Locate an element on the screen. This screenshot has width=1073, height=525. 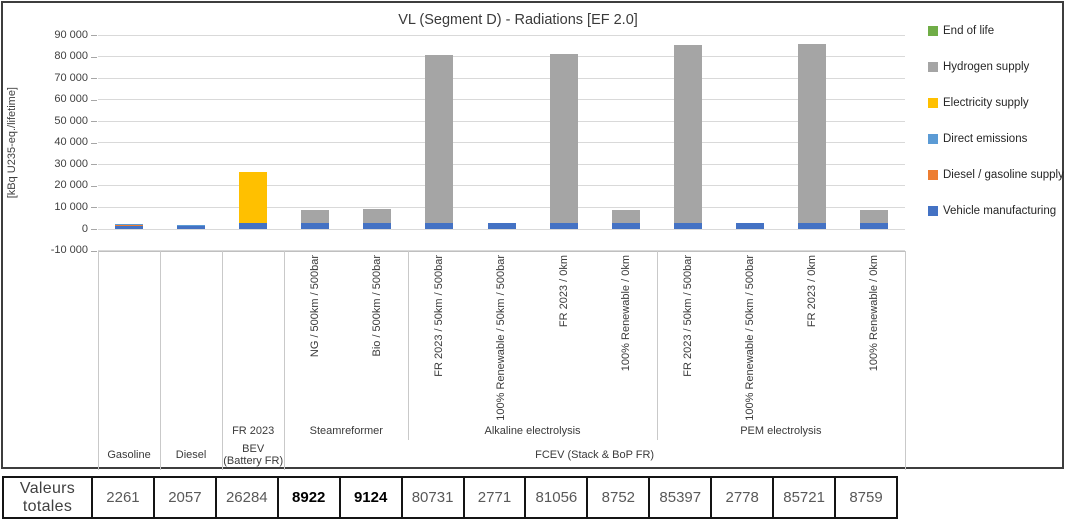
legend-item: Hydrogen supply is located at coordinates (978, 67).